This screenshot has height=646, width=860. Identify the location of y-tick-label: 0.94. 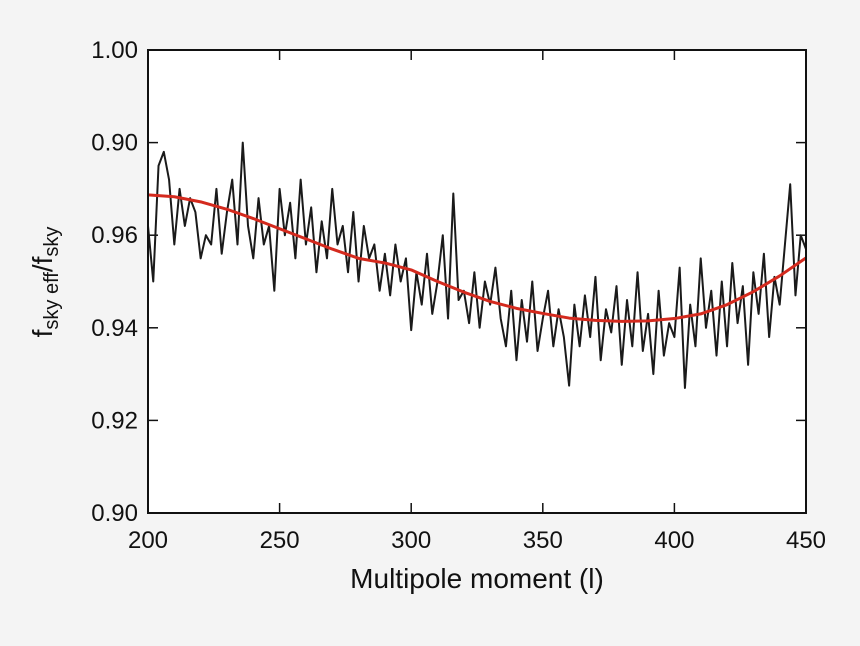
(114, 328).